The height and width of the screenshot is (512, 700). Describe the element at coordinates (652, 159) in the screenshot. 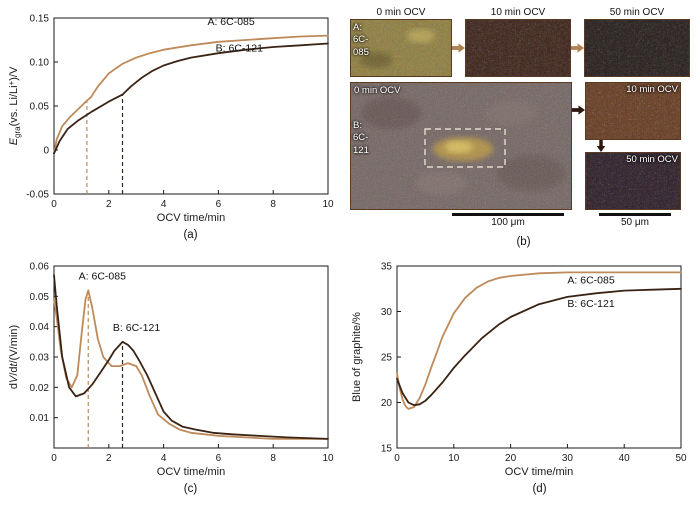

I see `micrograph-b-50min-label: 50 min OCV` at that location.